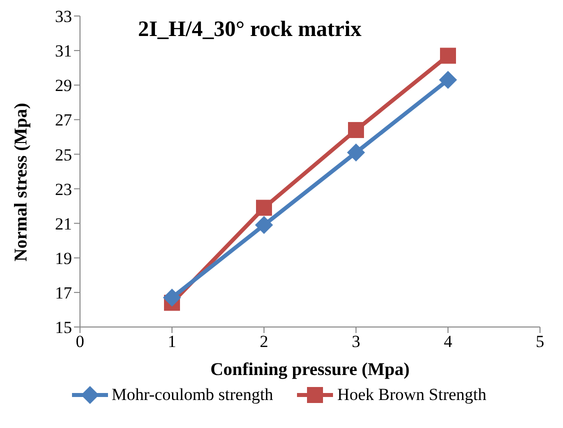 The height and width of the screenshot is (428, 563). What do you see at coordinates (63, 258) in the screenshot?
I see `y-tick-label: 19` at bounding box center [63, 258].